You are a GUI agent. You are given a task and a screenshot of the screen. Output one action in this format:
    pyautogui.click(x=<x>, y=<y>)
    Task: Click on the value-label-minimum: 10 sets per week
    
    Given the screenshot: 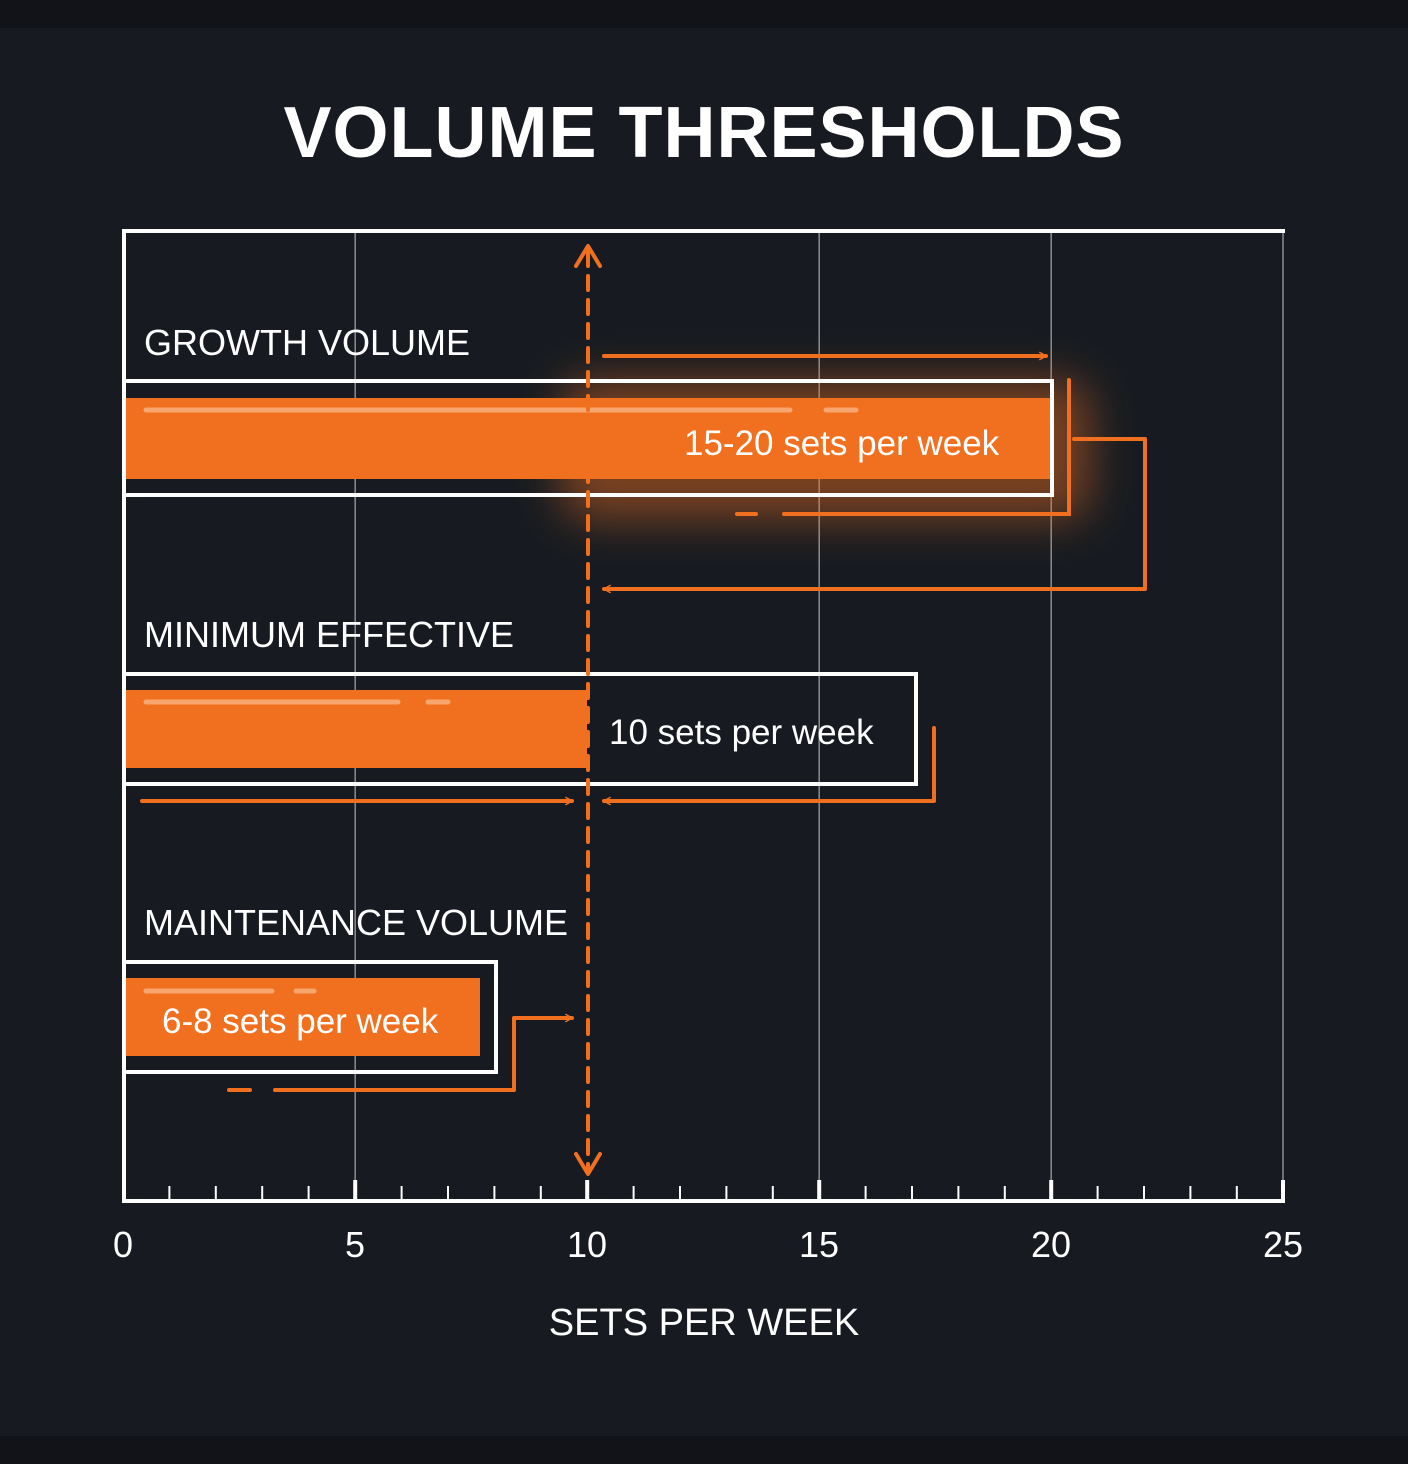 What is the action you would take?
    pyautogui.click(x=741, y=732)
    